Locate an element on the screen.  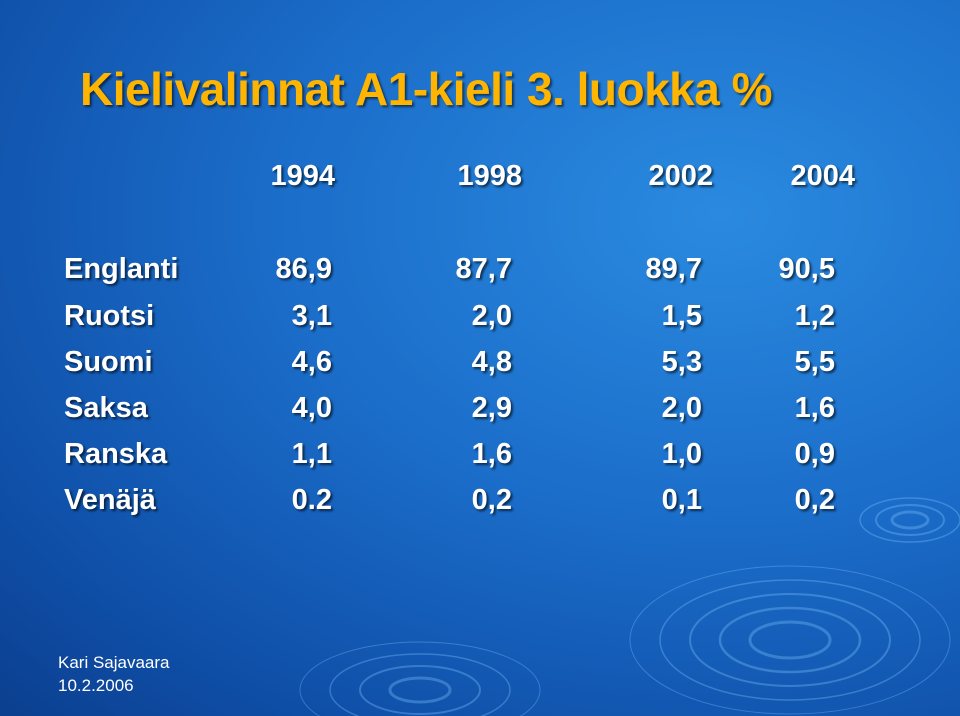
table-cell: 4,0 is located at coordinates (311, 408).